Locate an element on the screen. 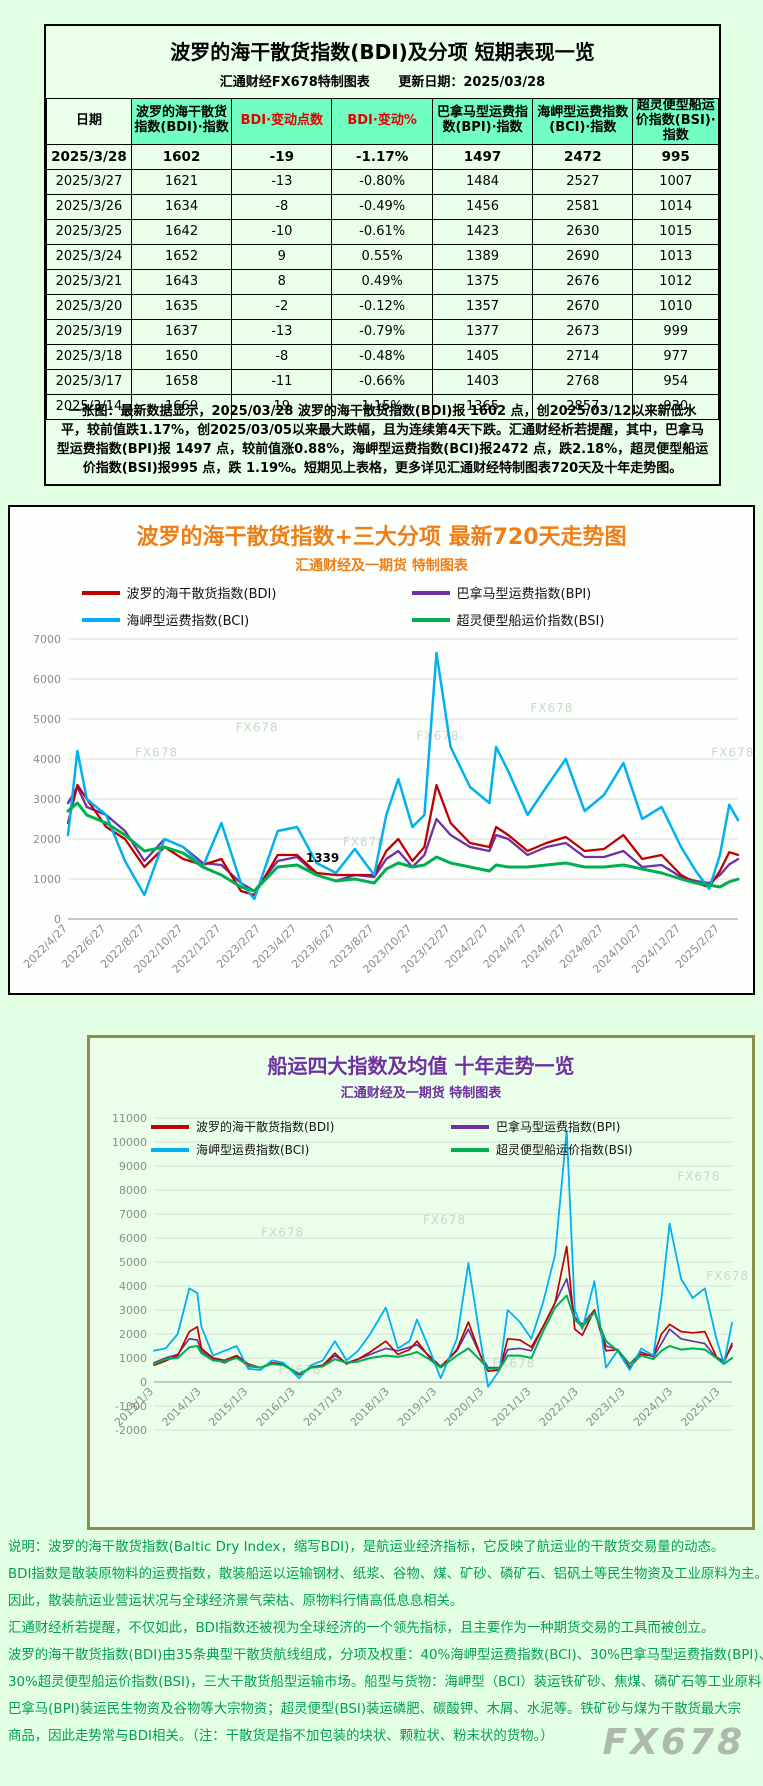  table-cell: 2025/3/28 is located at coordinates (89, 156).